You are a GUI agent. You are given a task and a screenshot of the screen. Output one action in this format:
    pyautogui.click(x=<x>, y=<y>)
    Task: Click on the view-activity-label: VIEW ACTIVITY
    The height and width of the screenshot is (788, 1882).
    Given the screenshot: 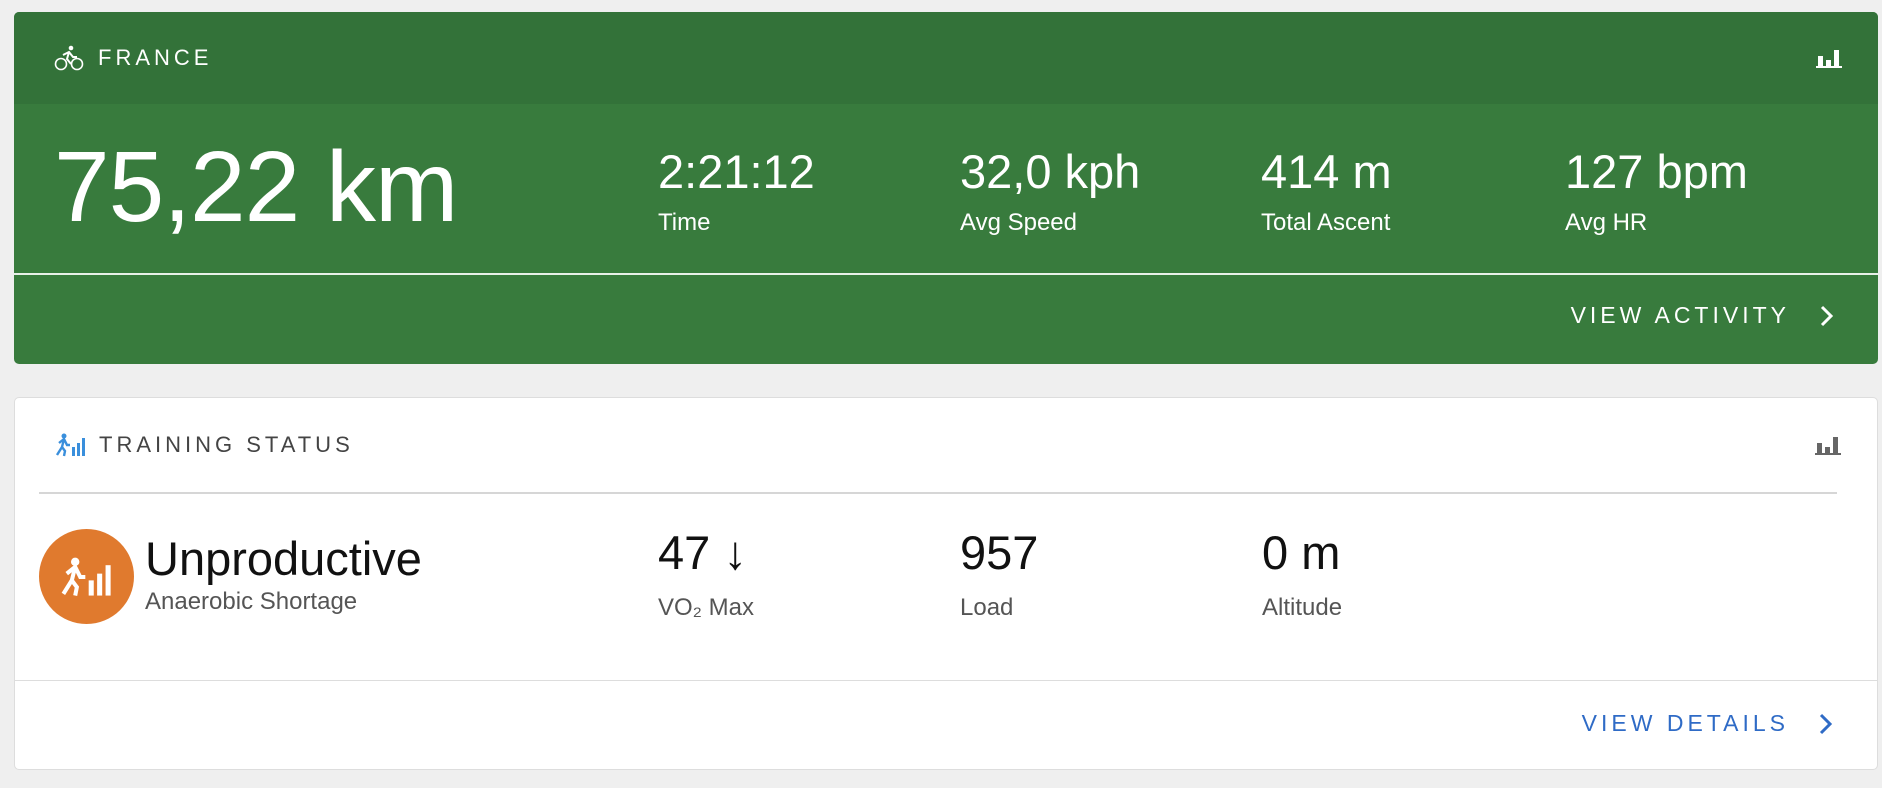 What is the action you would take?
    pyautogui.click(x=1680, y=315)
    